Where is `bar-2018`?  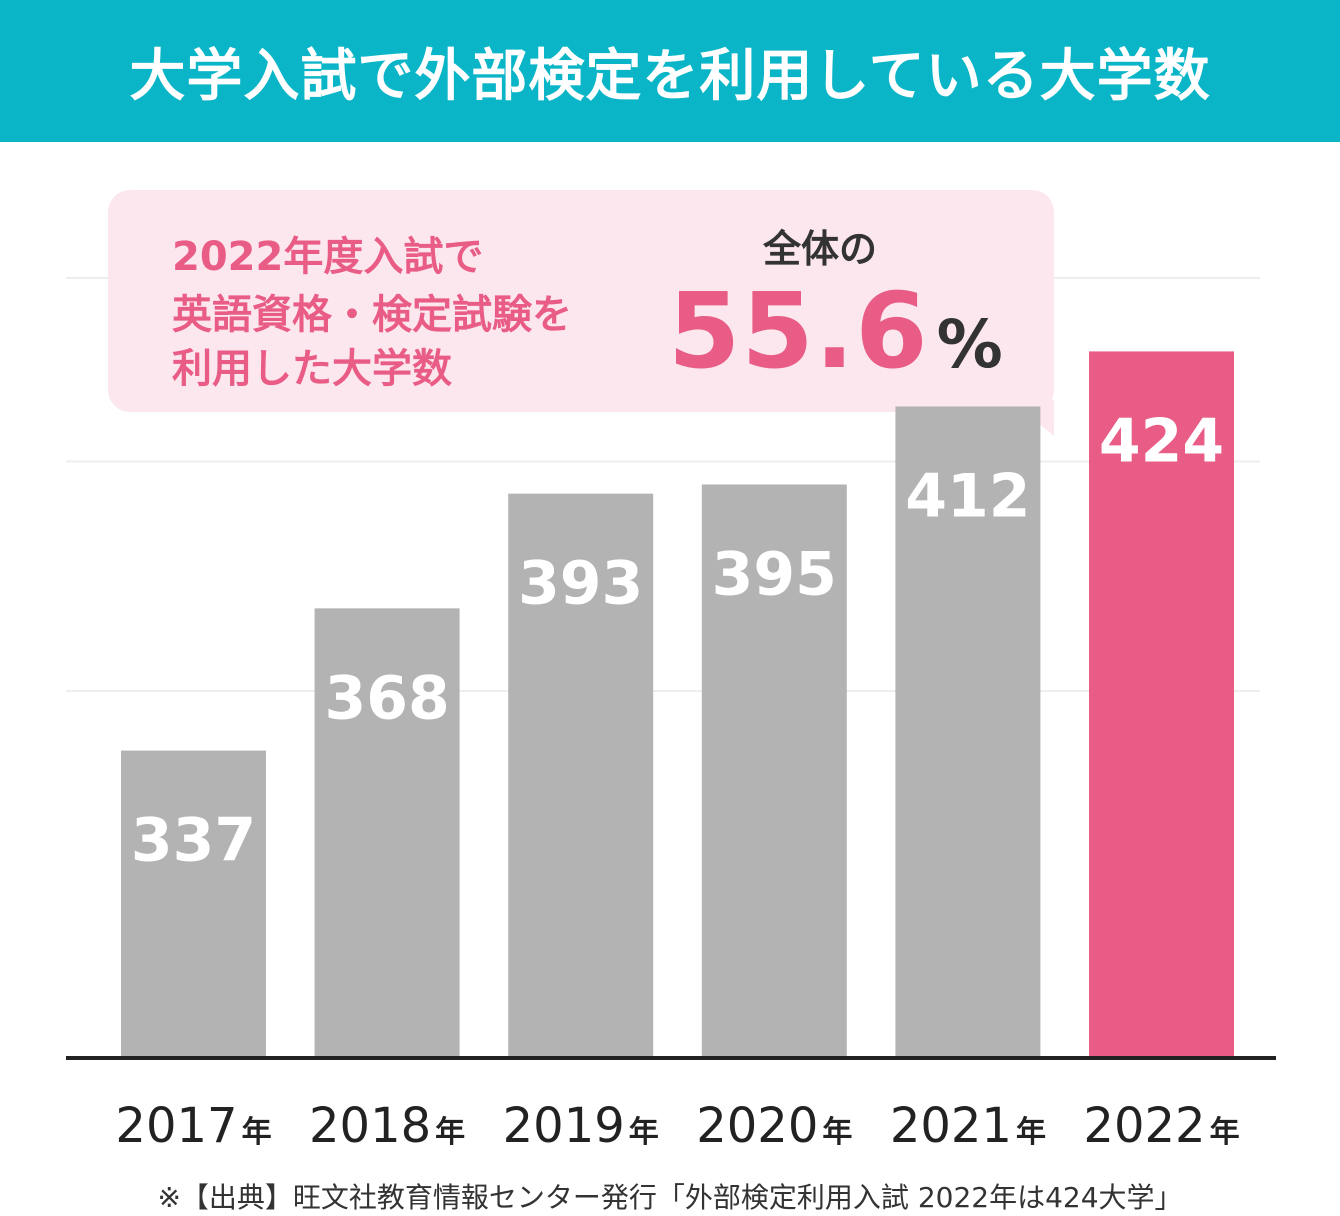
bar-2018 is located at coordinates (387, 833).